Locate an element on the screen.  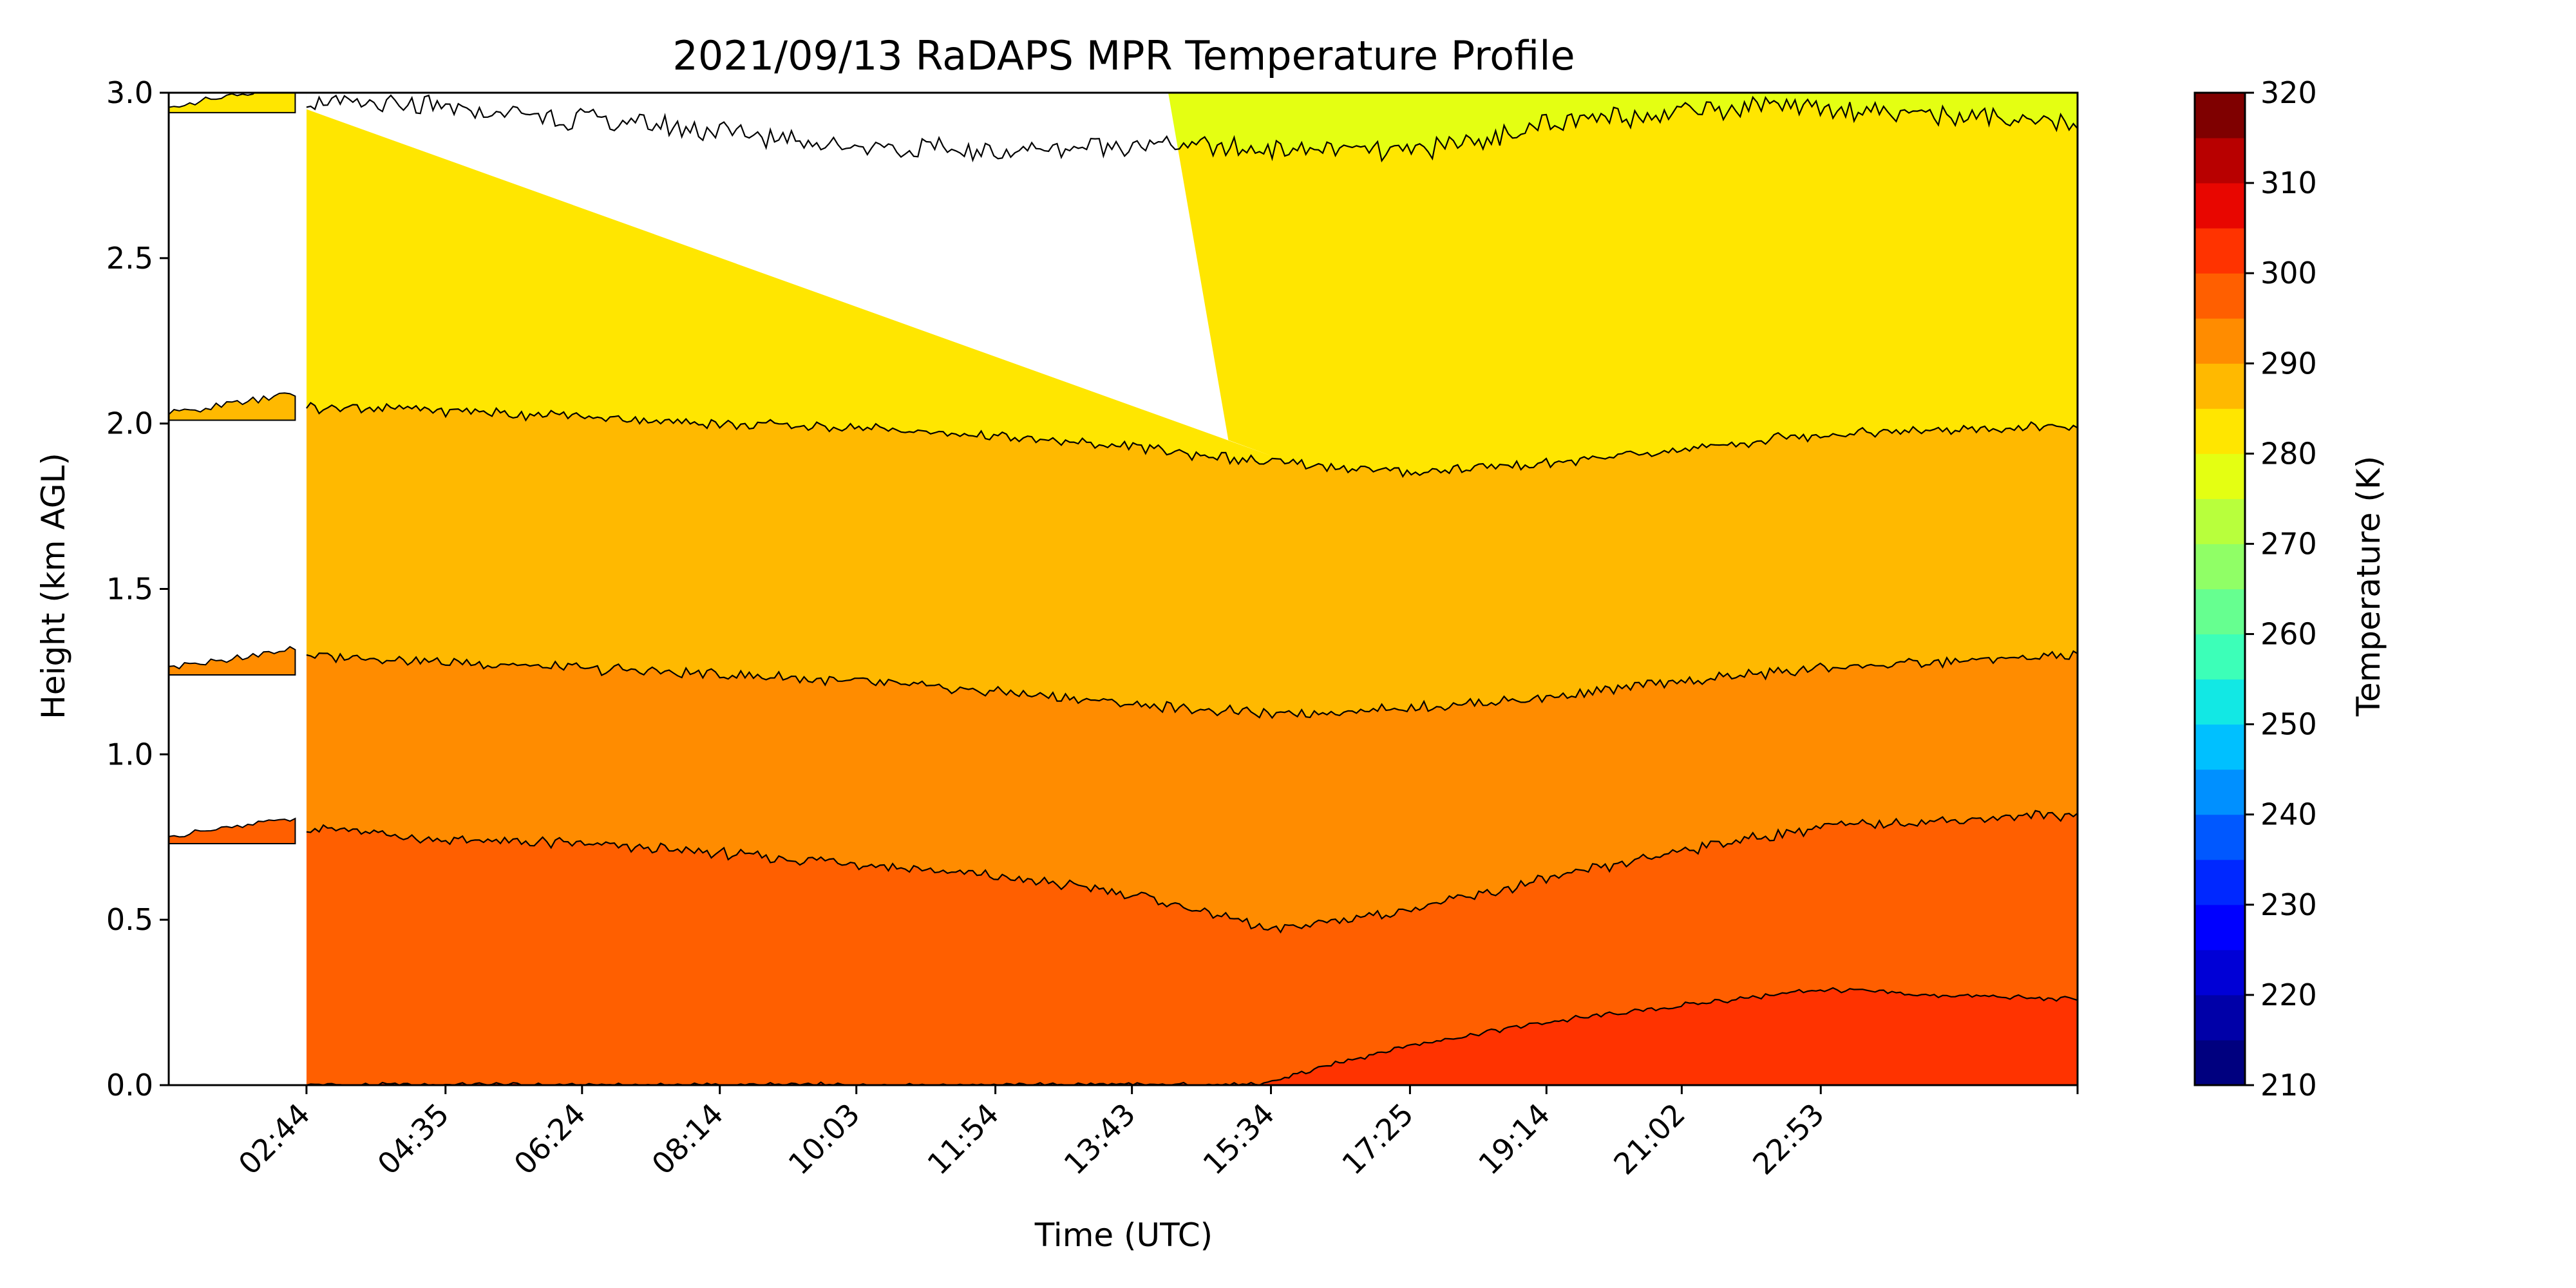
y-axis: 0.0 0.5 1.0 1.5 2.0 2.5 3.0 is located at coordinates (137, 589).